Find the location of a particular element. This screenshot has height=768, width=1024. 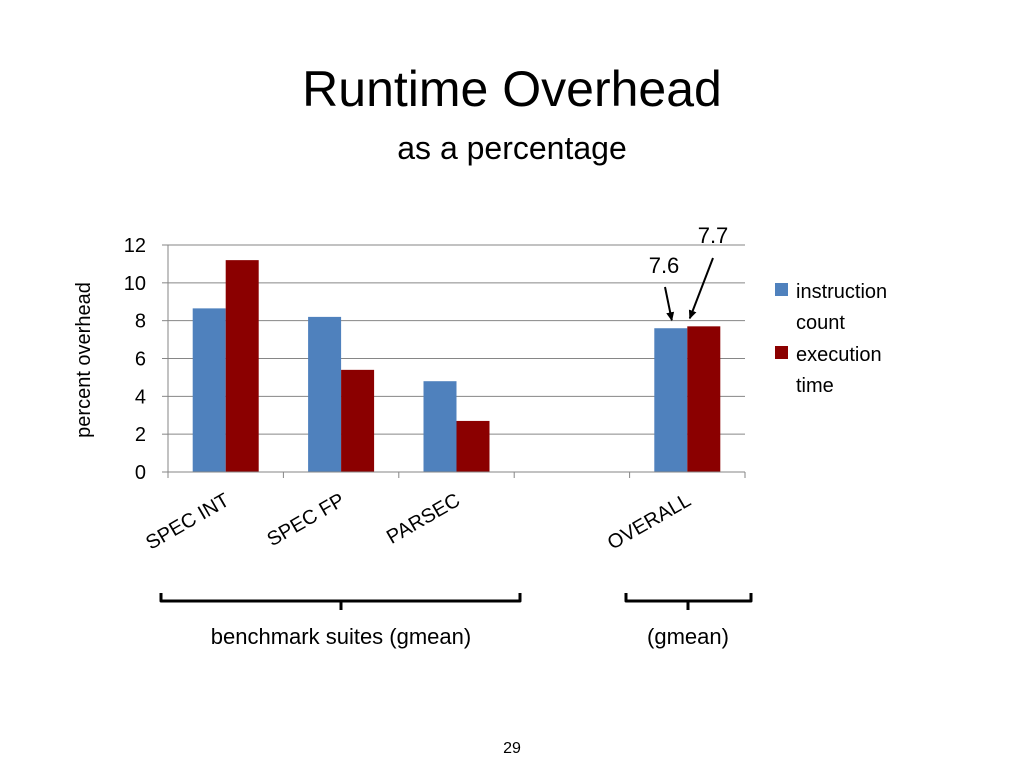

group-braces: benchmark suites (gmean) (gmean) is located at coordinates (456, 621).